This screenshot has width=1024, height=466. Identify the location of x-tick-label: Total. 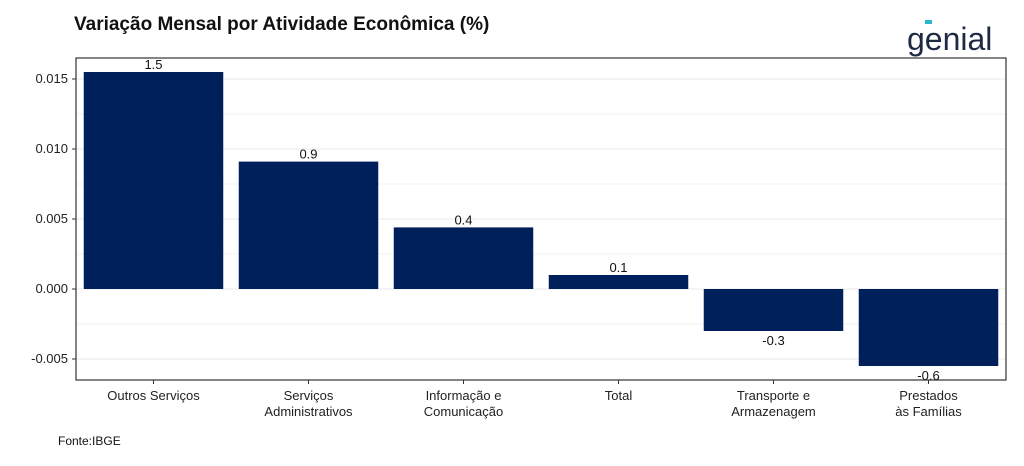
(619, 395).